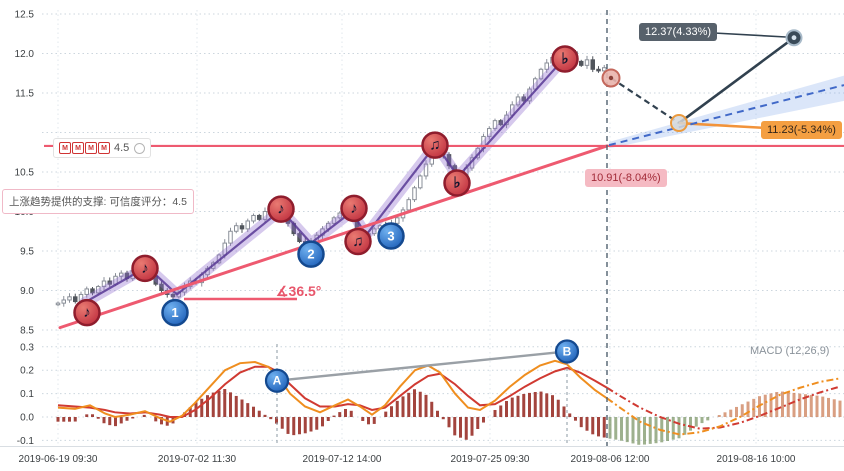 The image size is (844, 471). Describe the element at coordinates (679, 123) in the screenshot. I see `projection-bend-marker` at that location.